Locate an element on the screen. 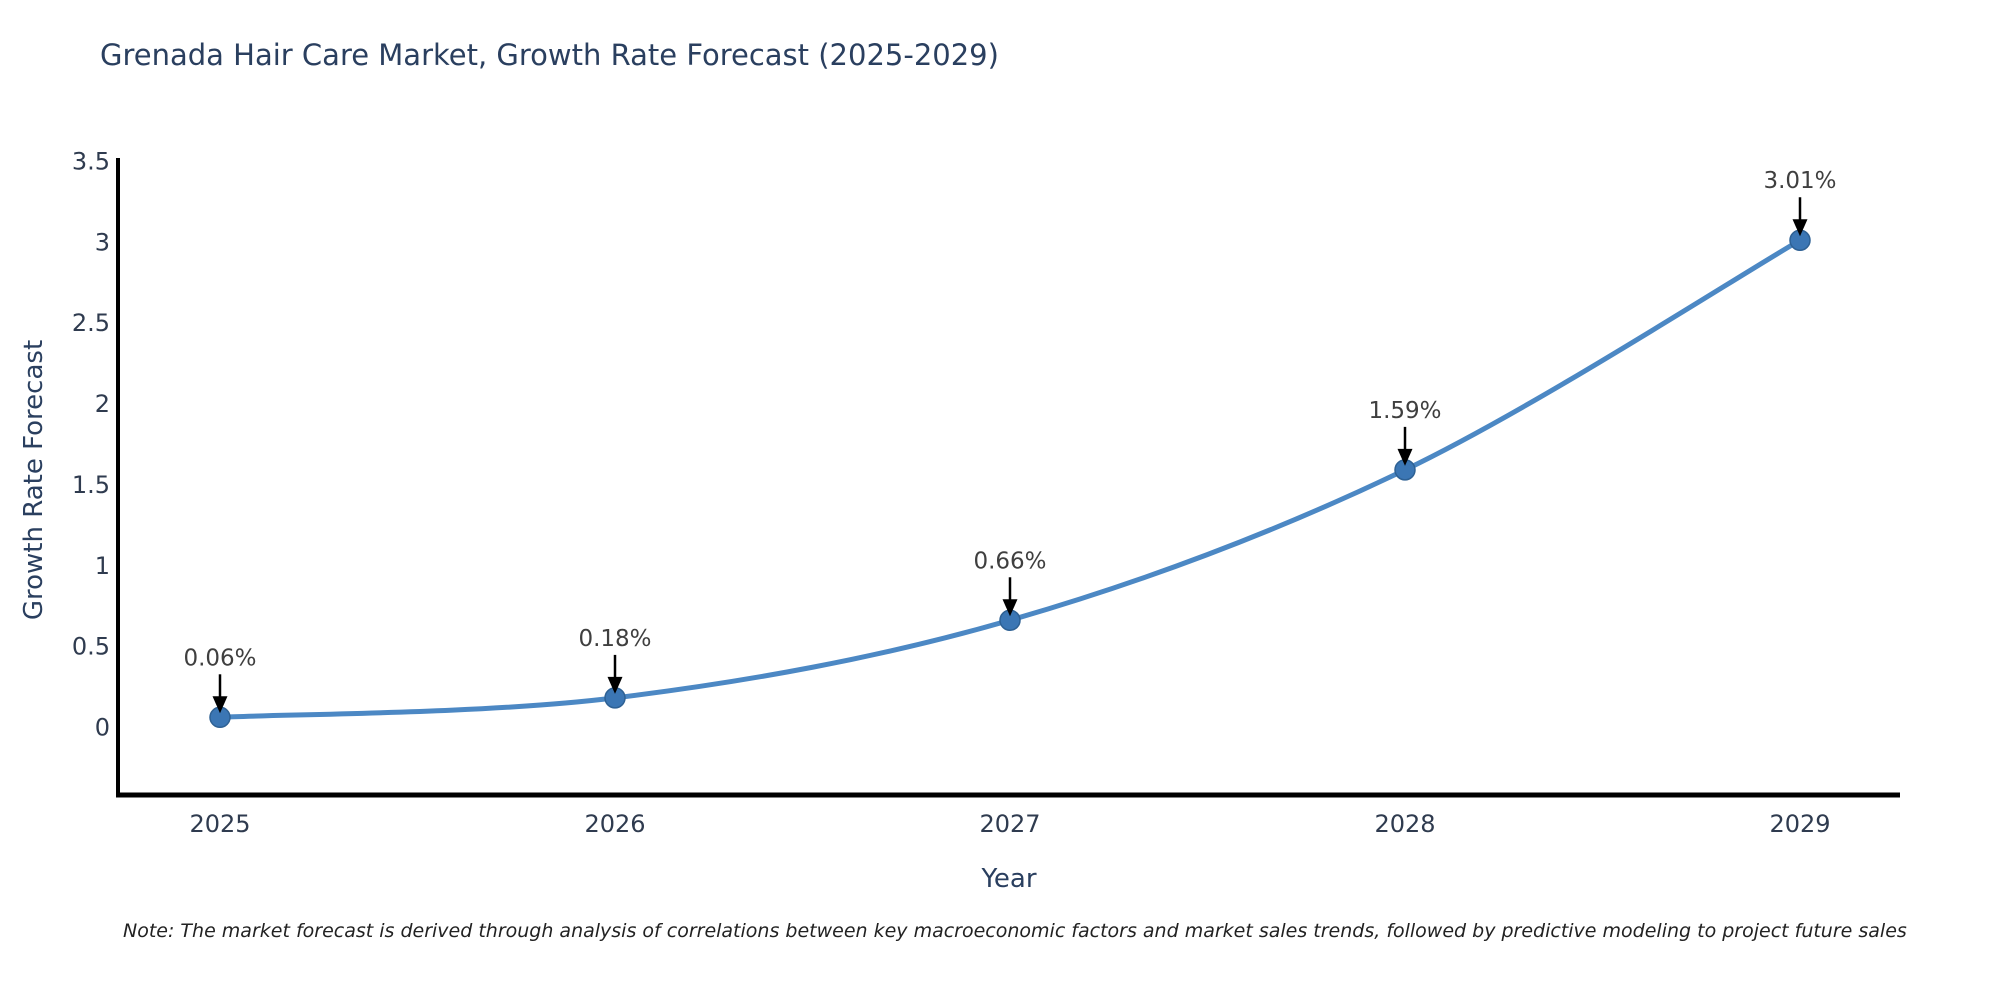 The image size is (2000, 1000). point-value-label: 0.06% is located at coordinates (219, 658).